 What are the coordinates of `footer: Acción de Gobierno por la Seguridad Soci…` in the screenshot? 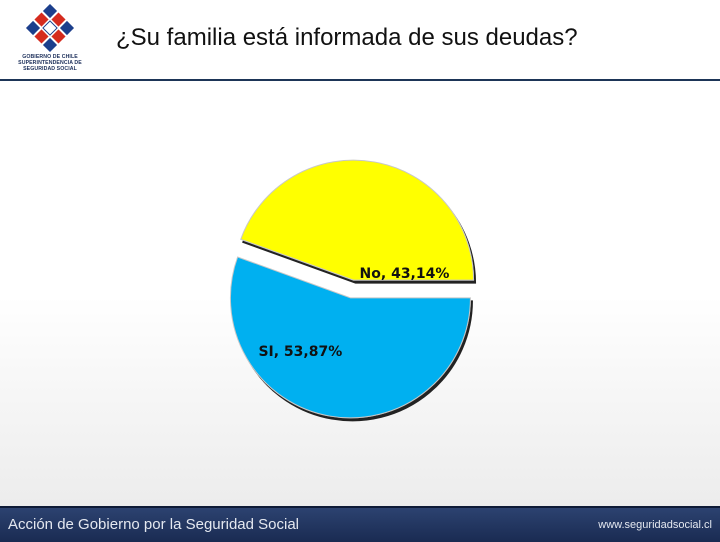 It's located at (360, 524).